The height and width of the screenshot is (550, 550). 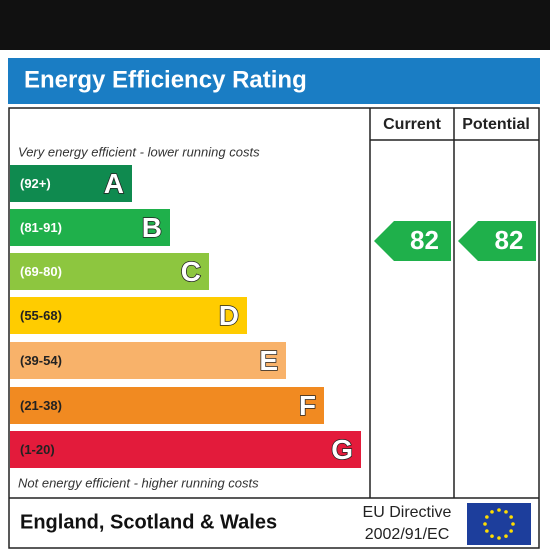 I want to click on band-letter: D, so click(x=229, y=315).